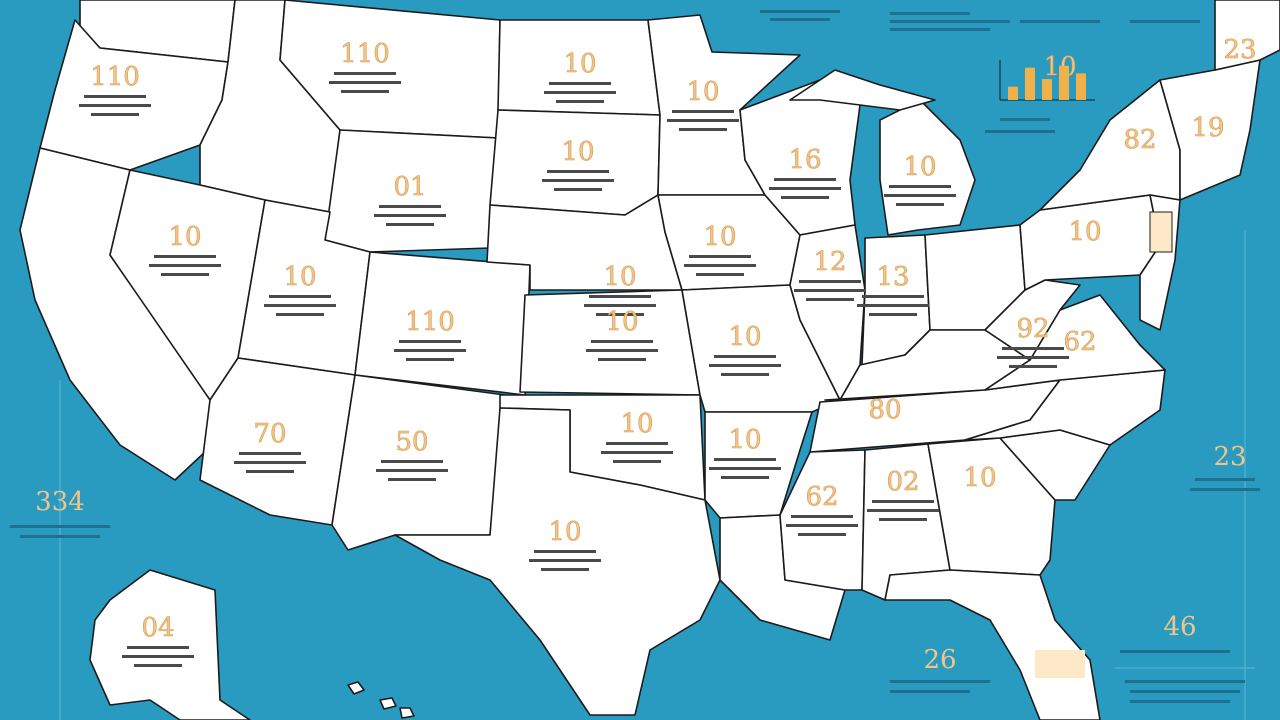 The image size is (1280, 720). I want to click on state-label-minnesota: 10, so click(703, 104).